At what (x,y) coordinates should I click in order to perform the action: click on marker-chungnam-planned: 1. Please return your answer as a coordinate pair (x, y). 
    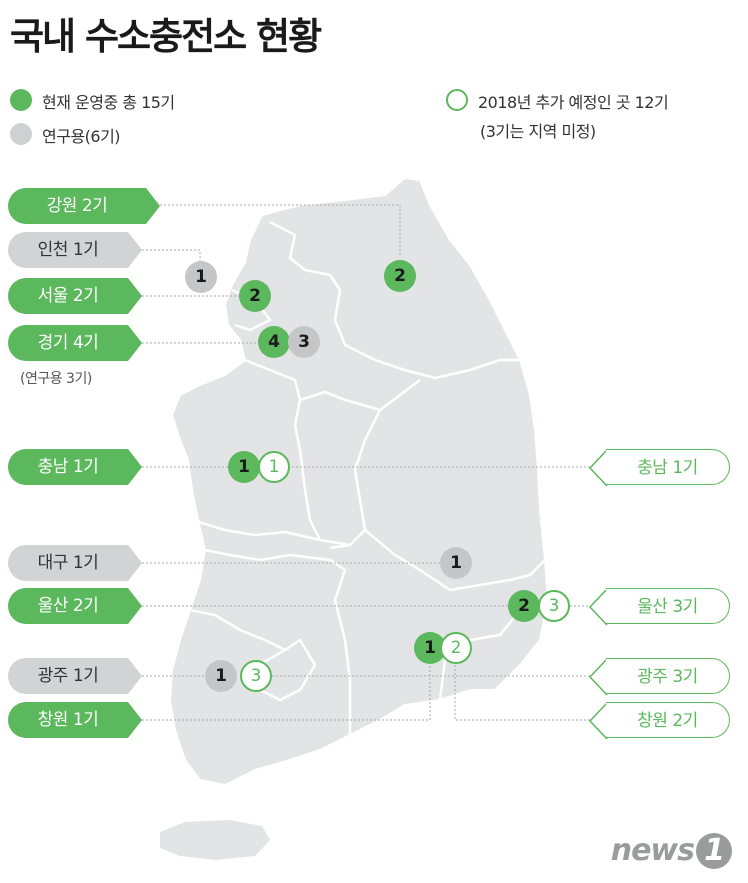
    Looking at the image, I should click on (274, 467).